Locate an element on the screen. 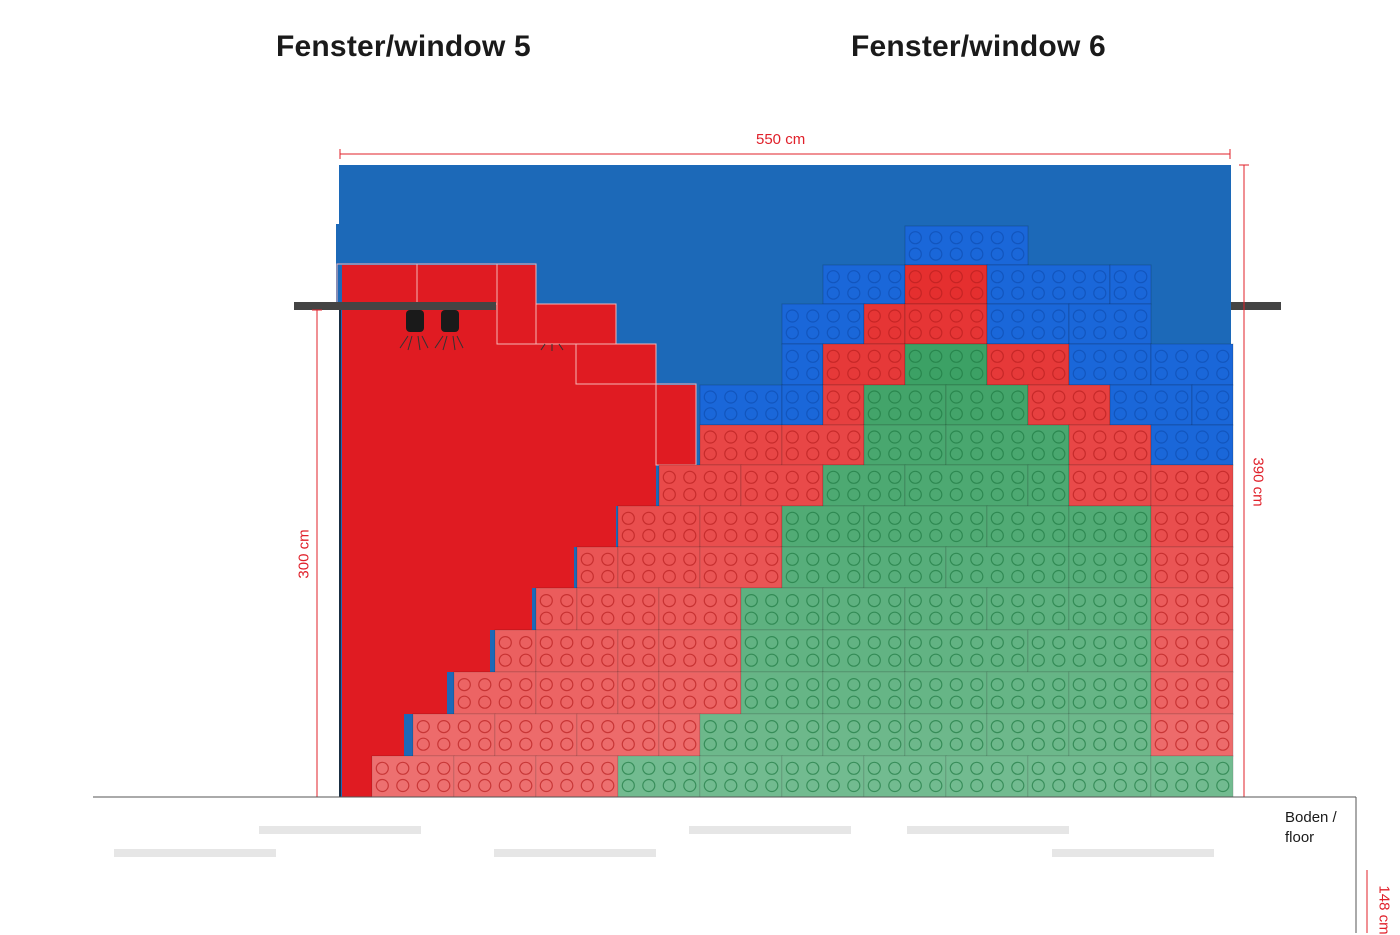  brick-shading is located at coordinates (1007, 445).